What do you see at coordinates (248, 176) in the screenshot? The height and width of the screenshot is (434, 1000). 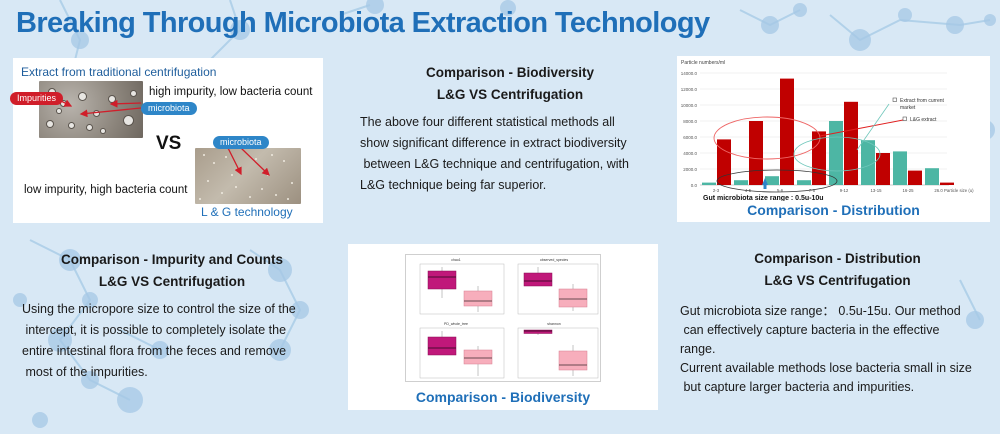 I see `lg-technology-microscopy-image` at bounding box center [248, 176].